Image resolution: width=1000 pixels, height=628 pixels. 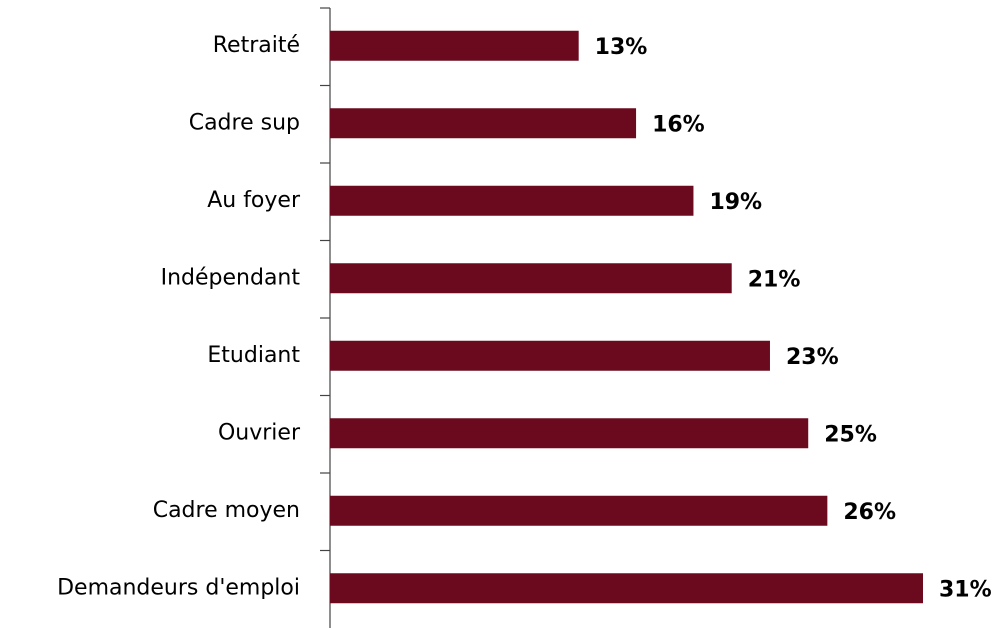 I want to click on value-label: 19%, so click(x=735, y=202).